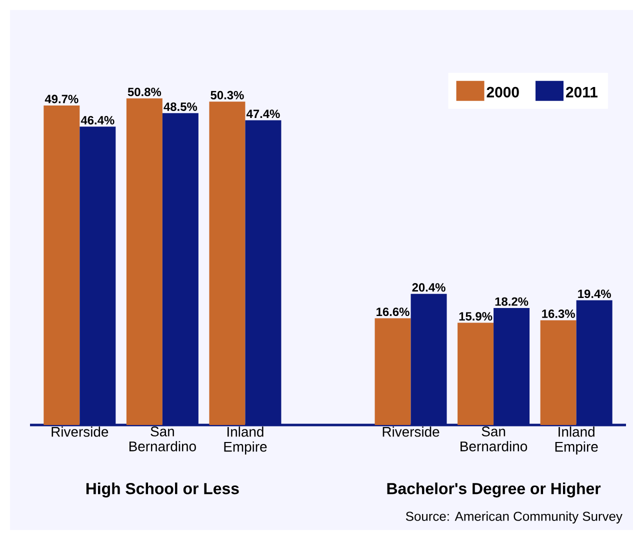 The image size is (633, 540). I want to click on data-label: 48.5%, so click(181, 106).